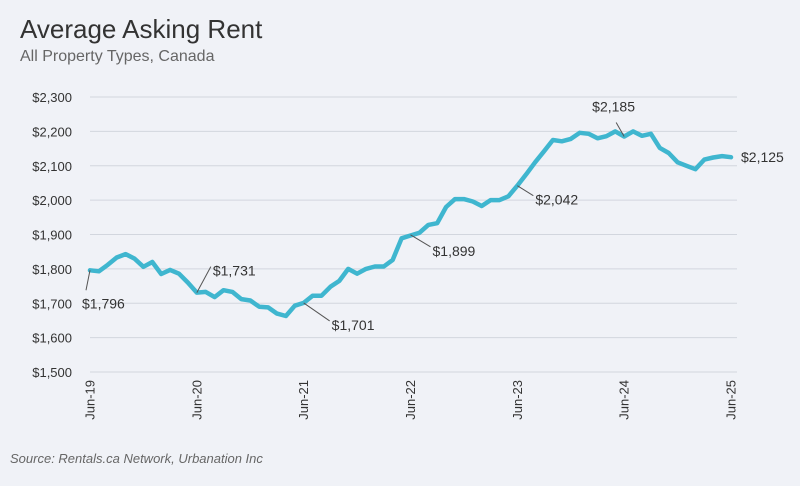 Image resolution: width=800 pixels, height=486 pixels. What do you see at coordinates (517, 400) in the screenshot?
I see `x-tick-label: Jun-23` at bounding box center [517, 400].